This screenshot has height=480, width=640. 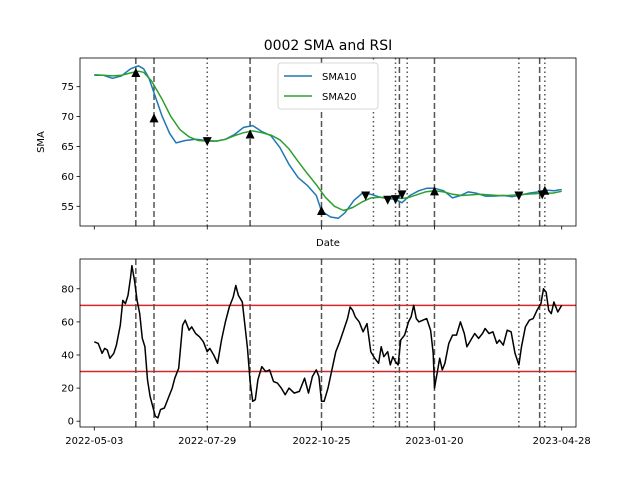 I want to click on rsi-ytick-label: 60, so click(x=67, y=322).